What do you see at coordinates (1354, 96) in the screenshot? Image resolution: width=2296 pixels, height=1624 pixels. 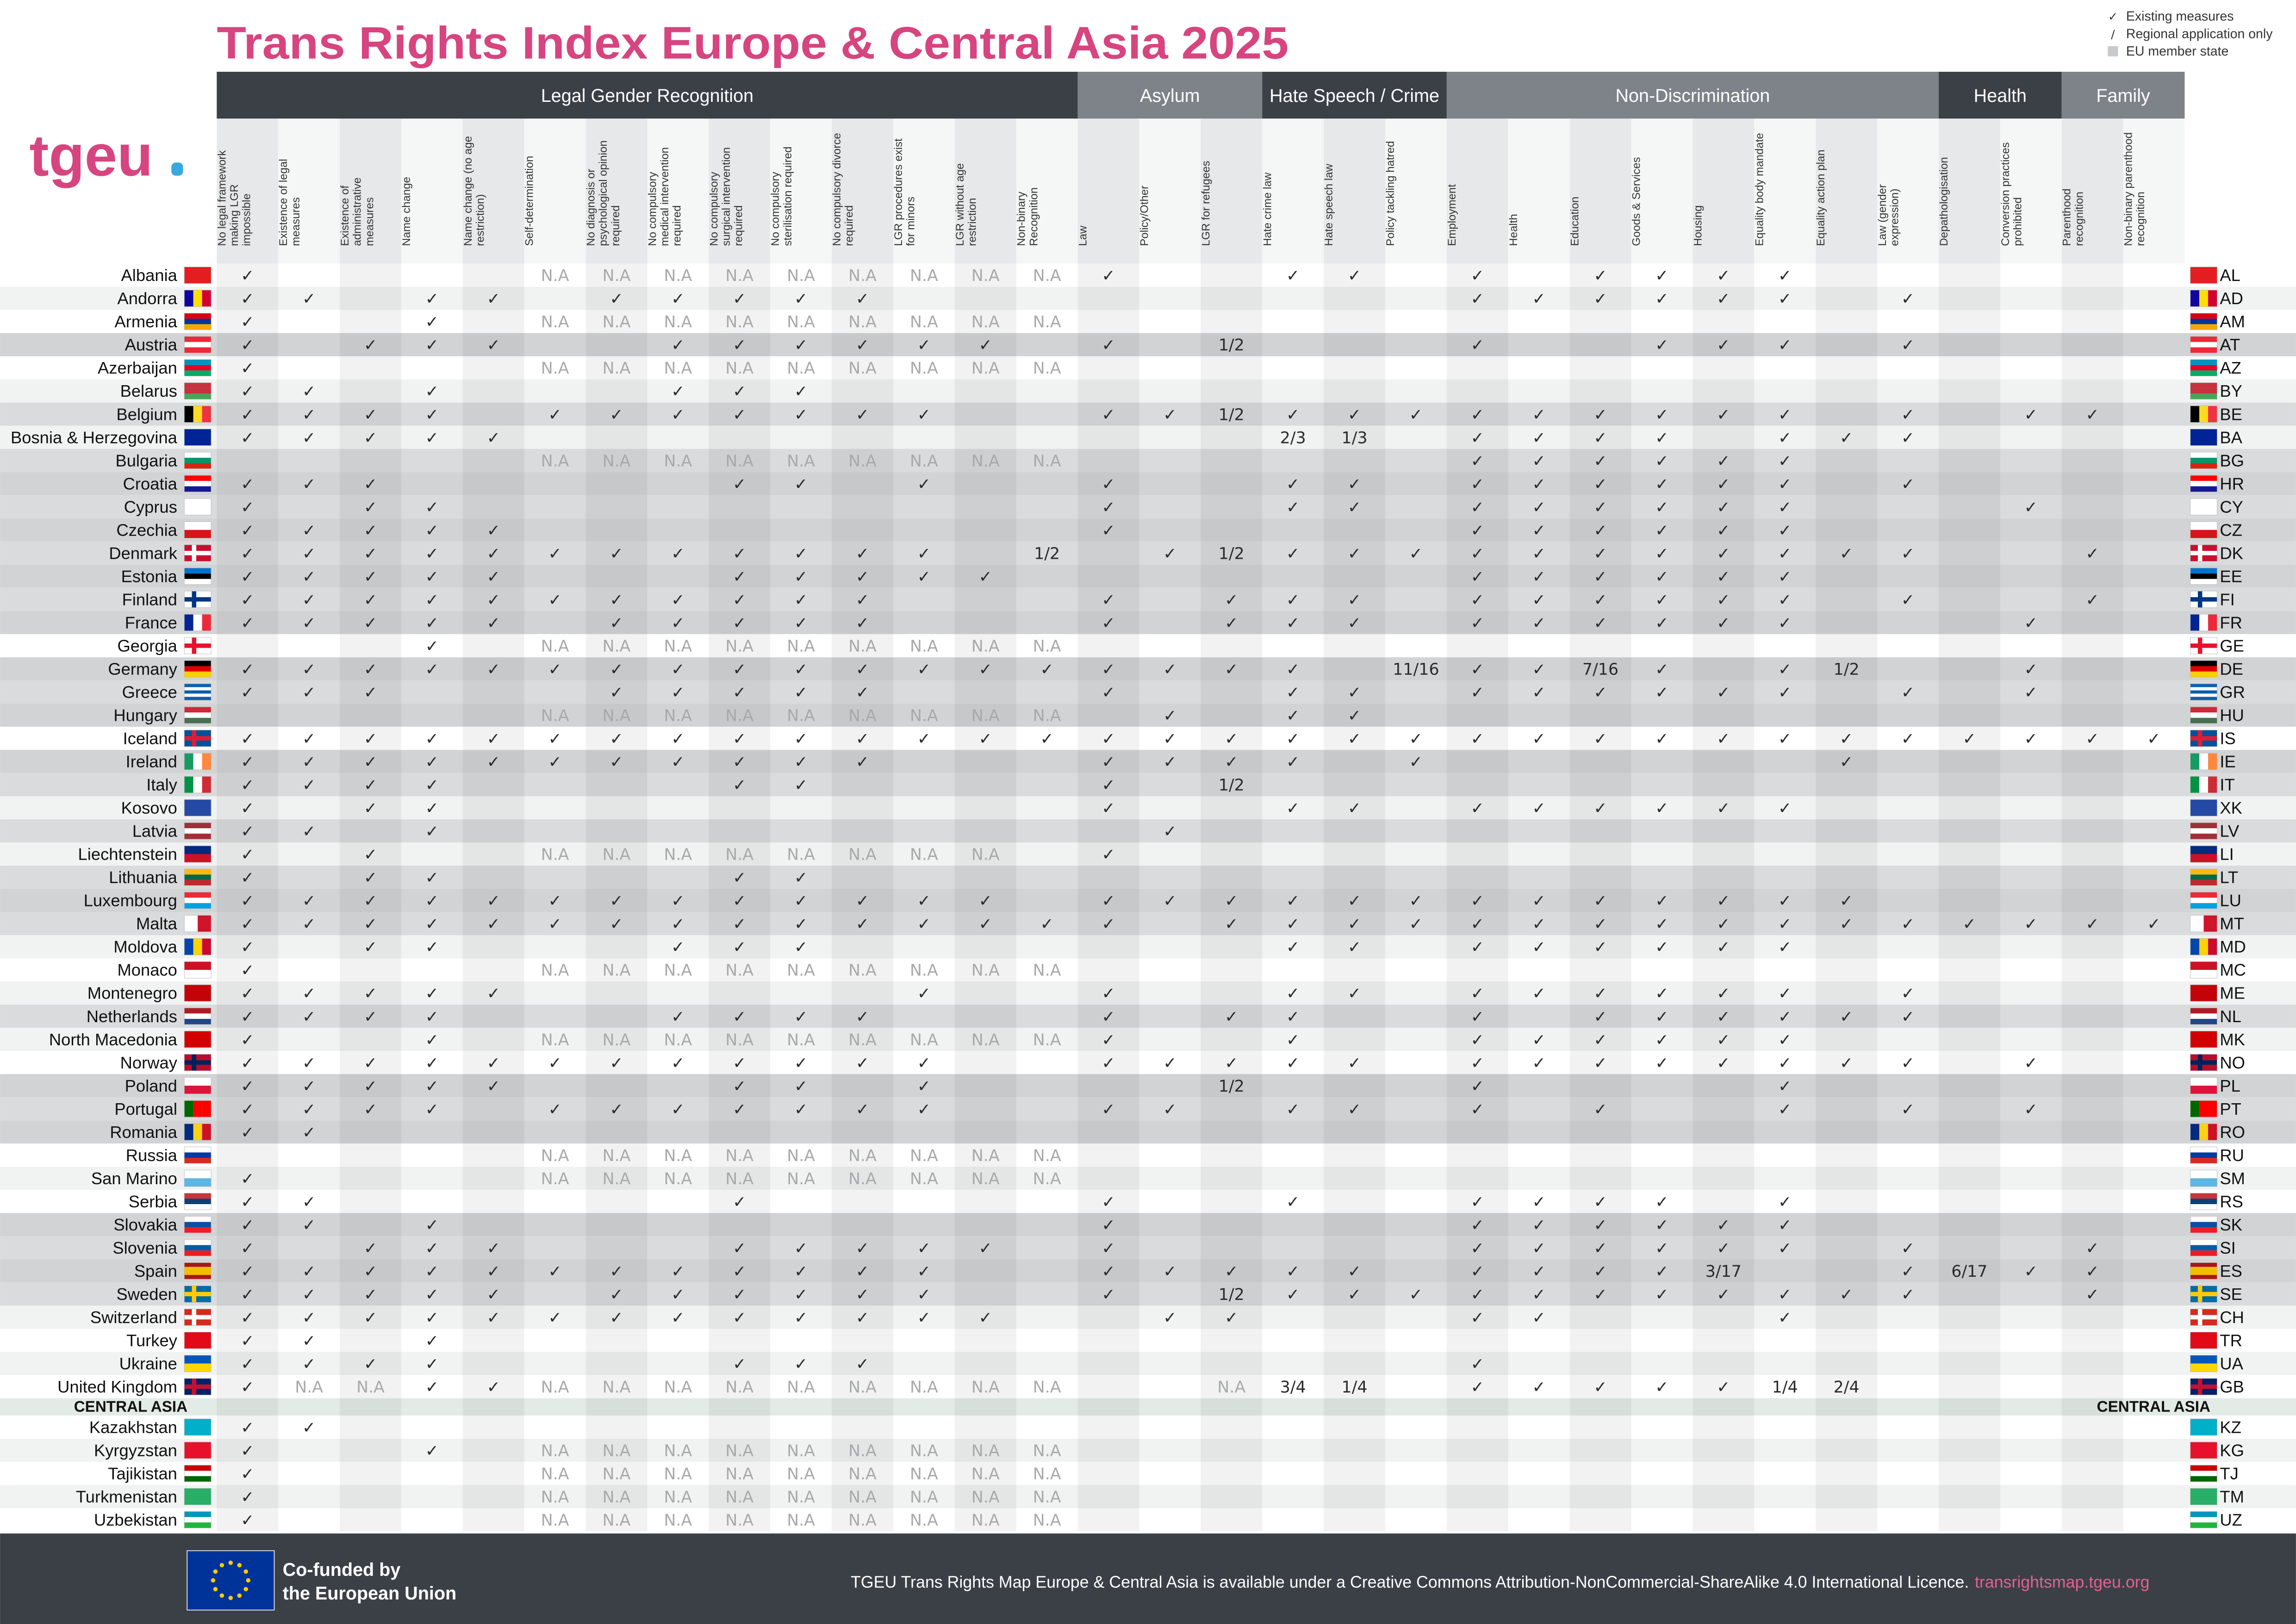 I see `group-title: Hate Speech / Crime` at bounding box center [1354, 96].